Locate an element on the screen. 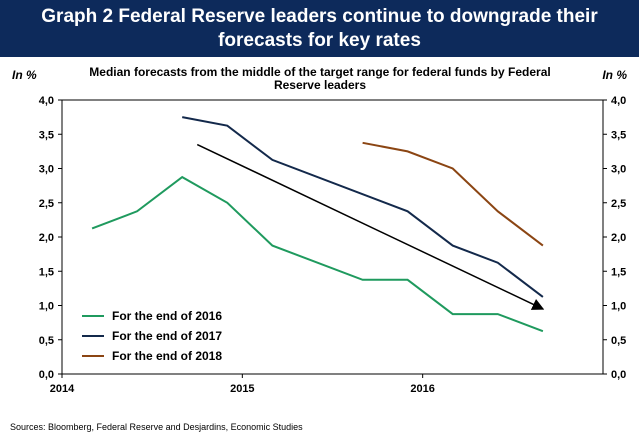 The height and width of the screenshot is (438, 639). legend-label-2: For the end of 2017 is located at coordinates (167, 336).